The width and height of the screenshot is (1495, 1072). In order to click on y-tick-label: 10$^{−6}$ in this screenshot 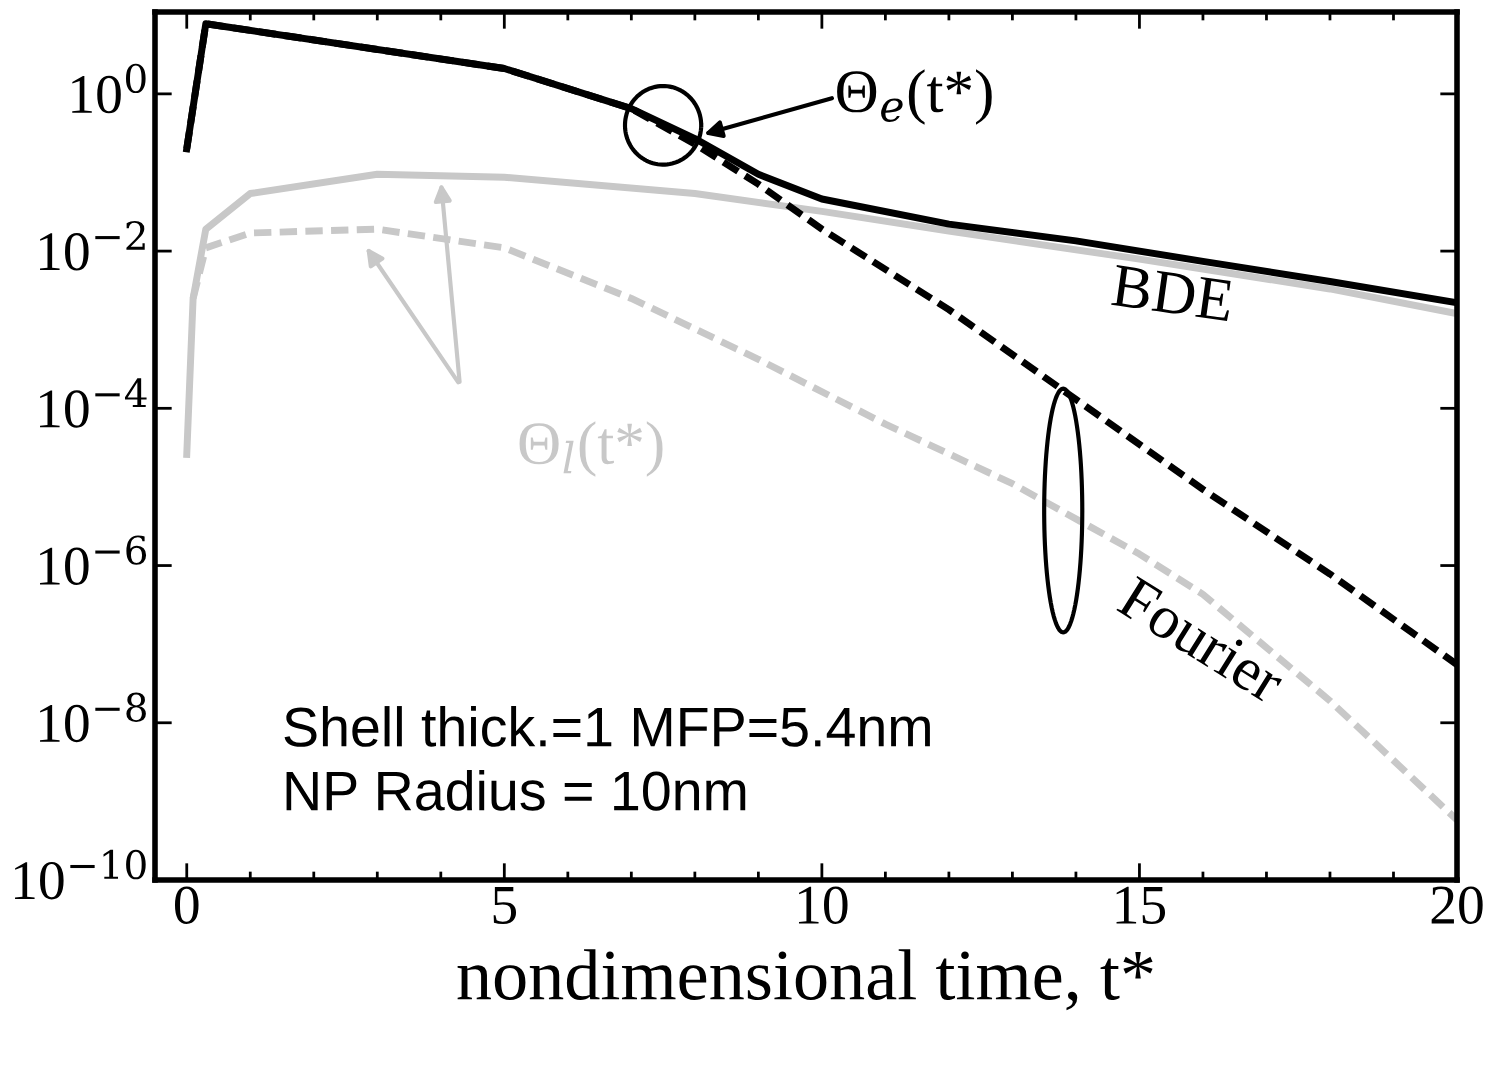, I will do `click(93, 560)`.